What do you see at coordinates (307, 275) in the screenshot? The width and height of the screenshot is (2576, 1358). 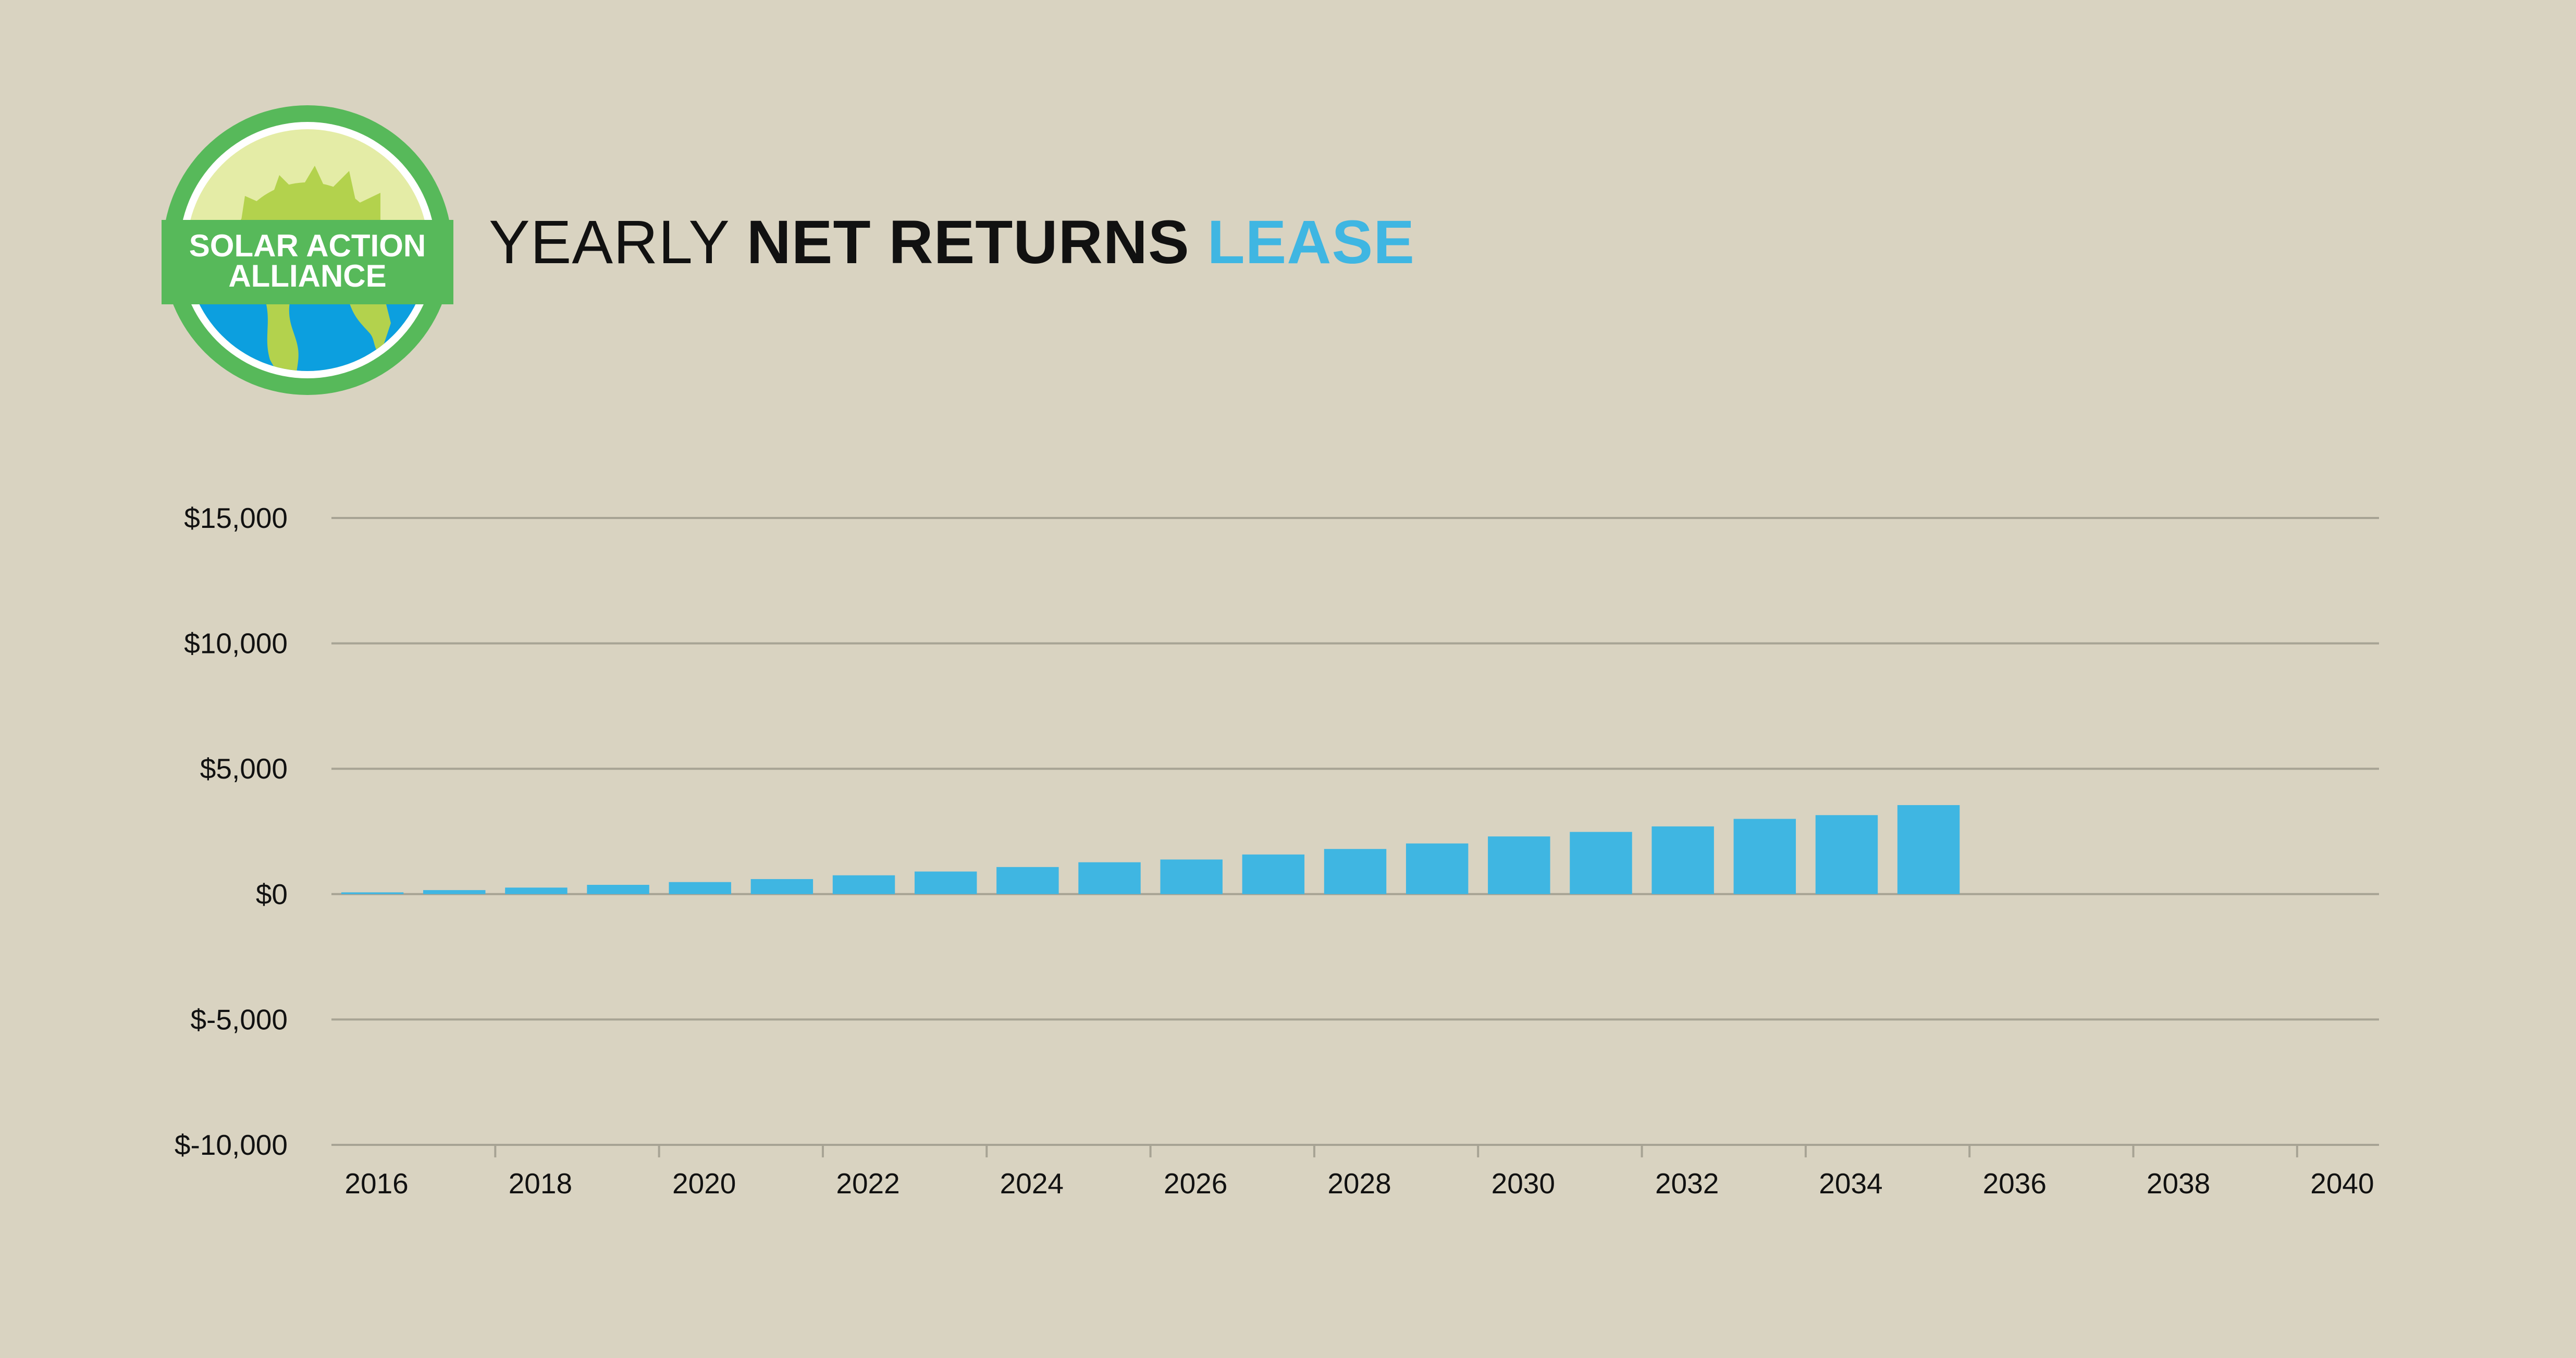 I see `logo-line-2: ALLIANCE` at bounding box center [307, 275].